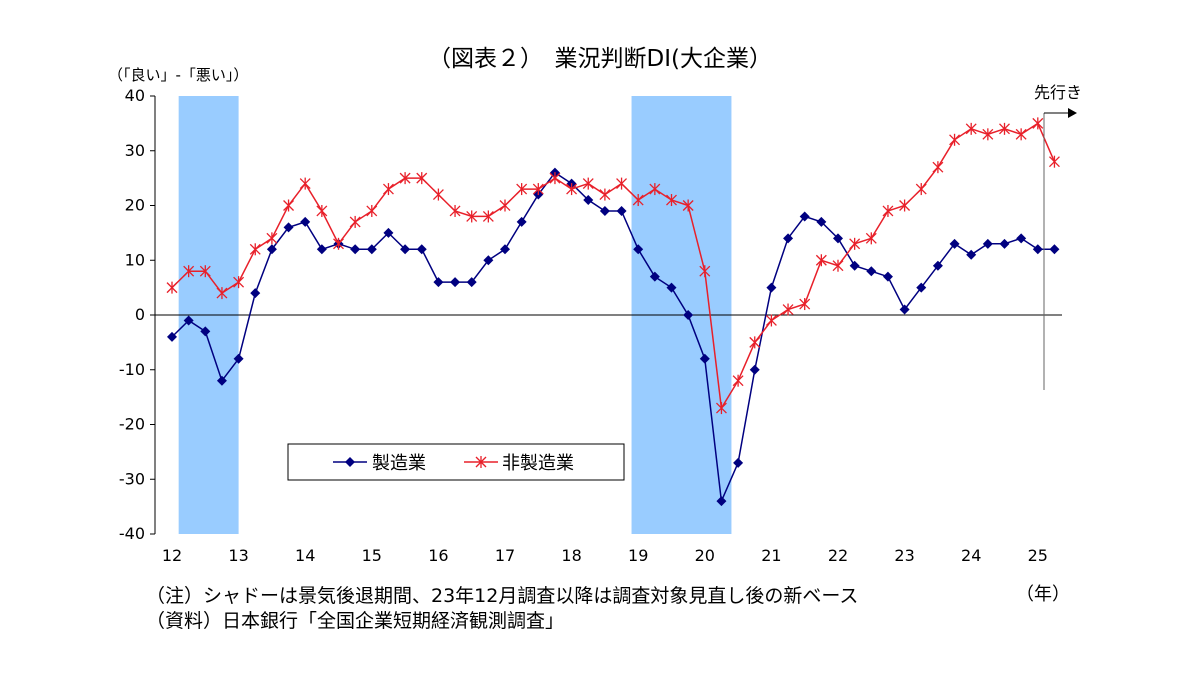 Image resolution: width=1177 pixels, height=679 pixels. Describe the element at coordinates (238, 555) in the screenshot. I see `x-tick-label-13: 13` at that location.